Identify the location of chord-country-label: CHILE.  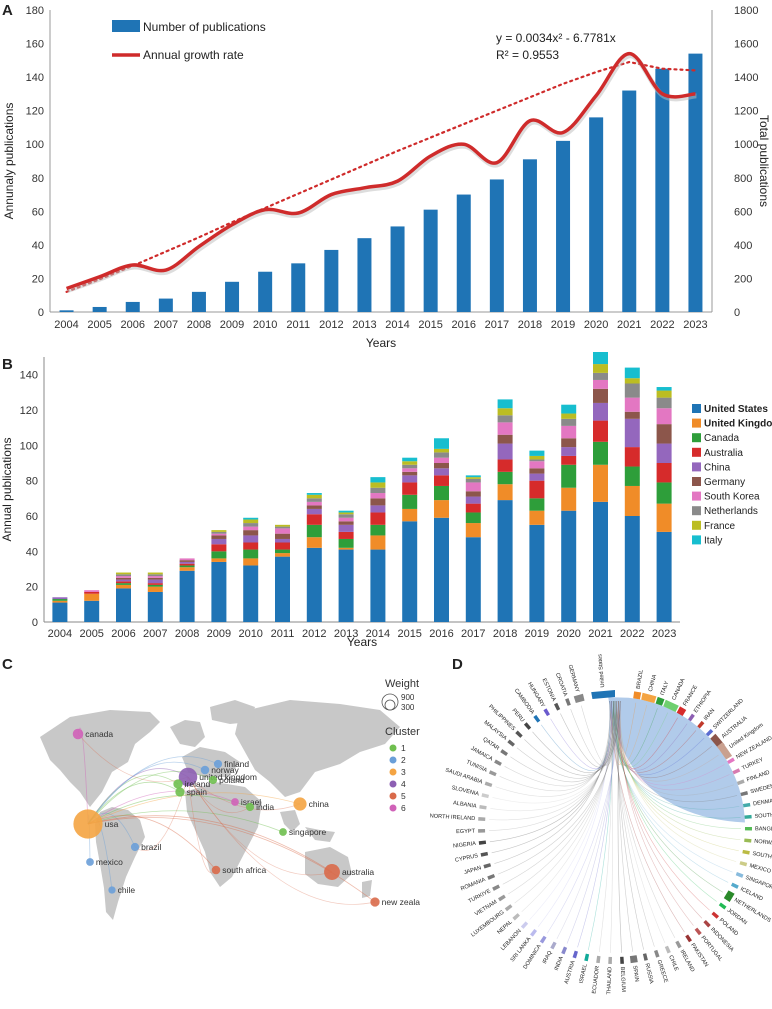
(673, 964).